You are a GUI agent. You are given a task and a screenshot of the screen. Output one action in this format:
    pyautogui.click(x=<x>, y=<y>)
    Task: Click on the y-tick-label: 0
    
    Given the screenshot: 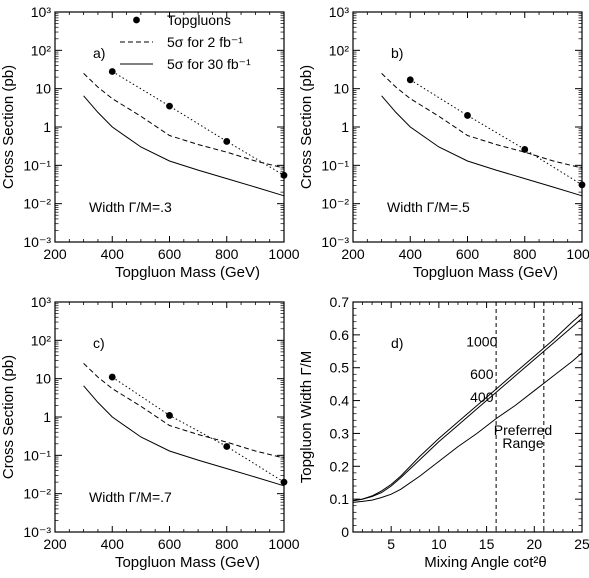 What is the action you would take?
    pyautogui.click(x=345, y=532)
    